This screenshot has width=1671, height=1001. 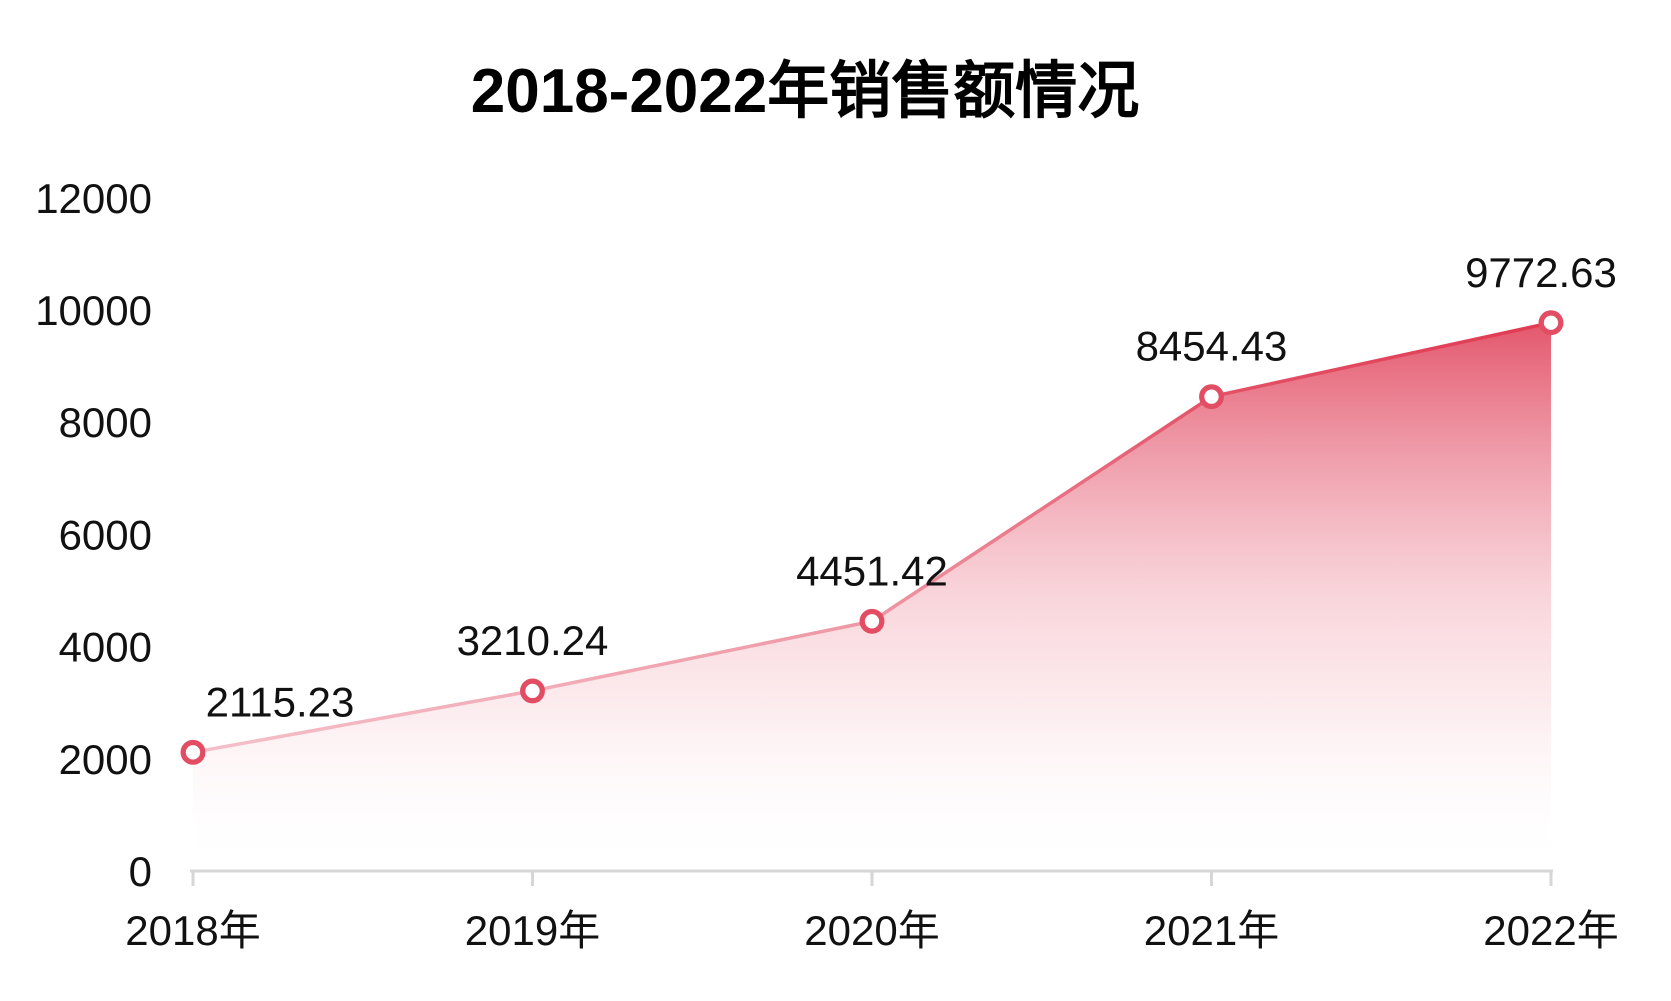 What do you see at coordinates (1541, 272) in the screenshot?
I see `data-point-label: 9772.63` at bounding box center [1541, 272].